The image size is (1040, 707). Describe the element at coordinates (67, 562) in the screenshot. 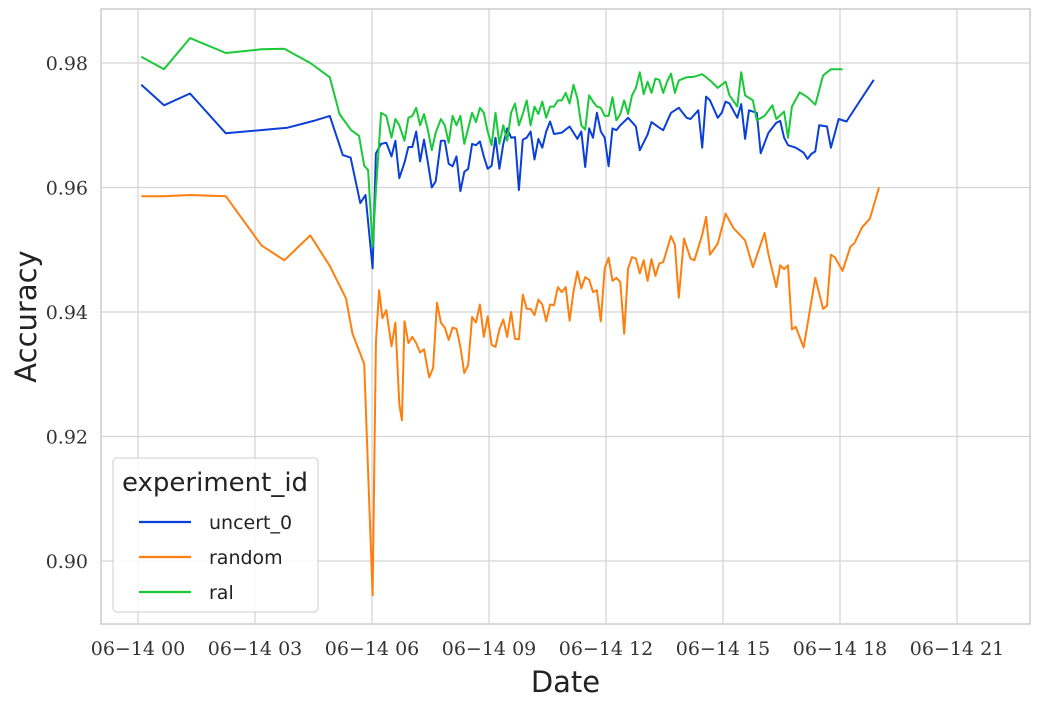

I see `y-tick-label: 0.90` at that location.